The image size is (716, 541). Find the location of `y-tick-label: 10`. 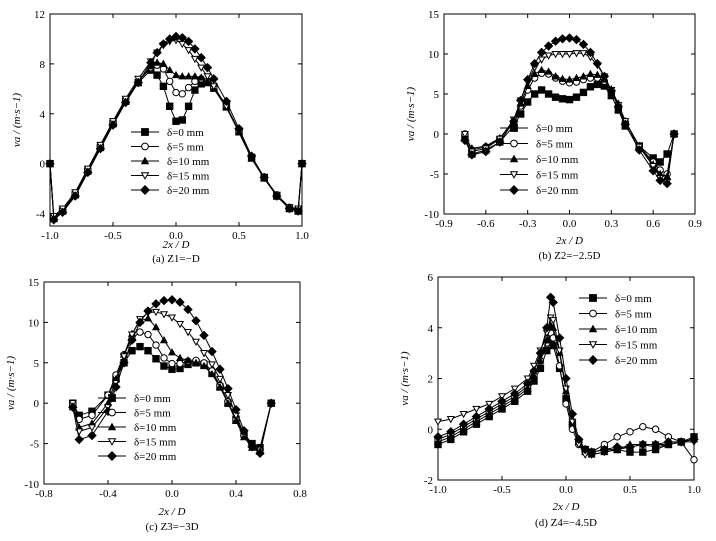

y-tick-label: 10 is located at coordinates (434, 55).